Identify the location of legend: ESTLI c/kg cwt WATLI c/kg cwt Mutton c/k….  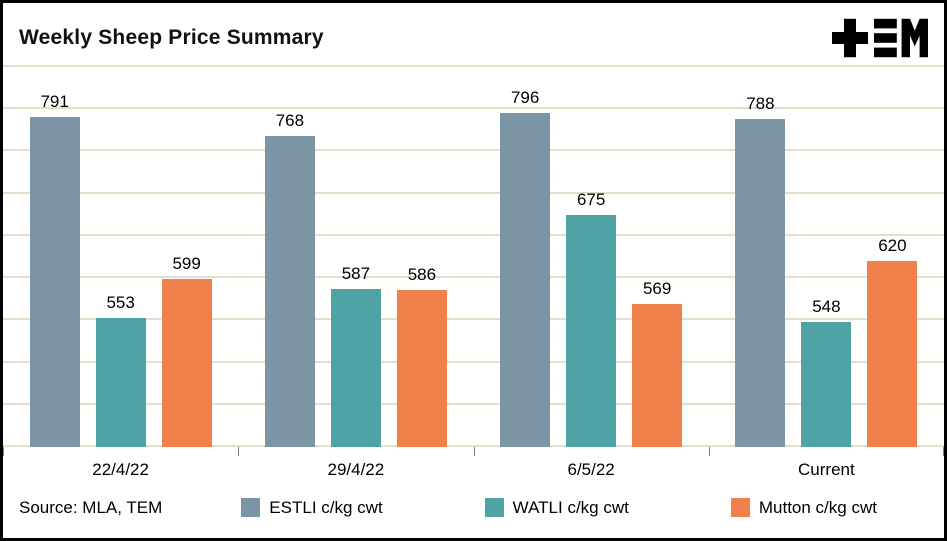
(545, 508).